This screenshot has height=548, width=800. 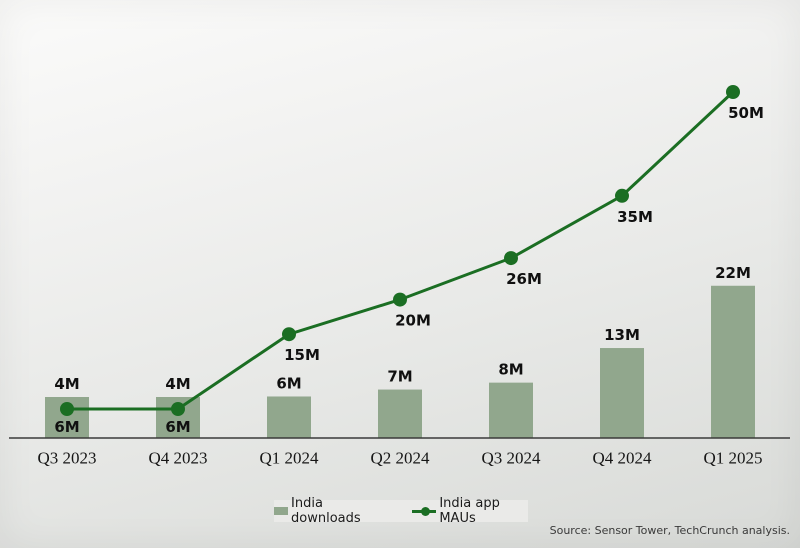 What do you see at coordinates (66, 458) in the screenshot?
I see `x-axis-label: Q3 2023` at bounding box center [66, 458].